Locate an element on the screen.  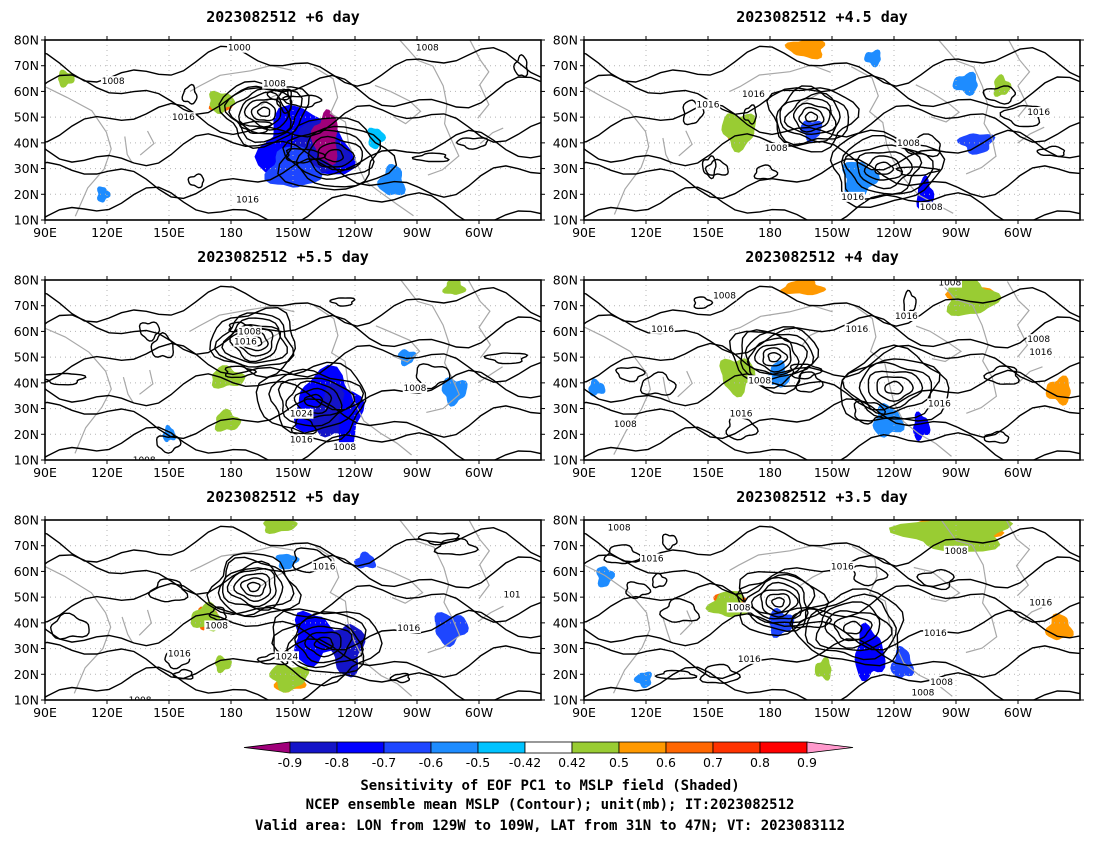
colorbar-label: 0.9 is located at coordinates (807, 762).